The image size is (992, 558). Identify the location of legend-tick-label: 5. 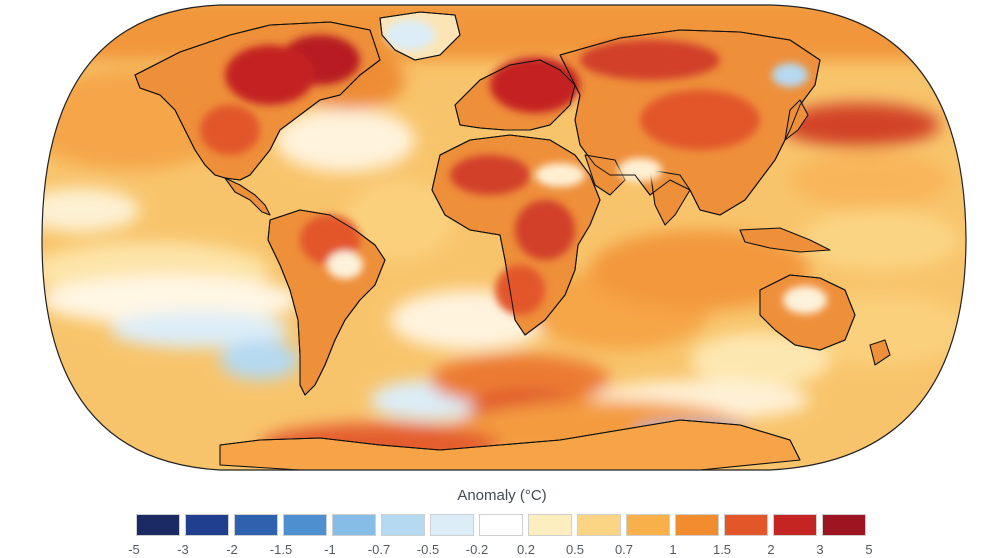
(869, 549).